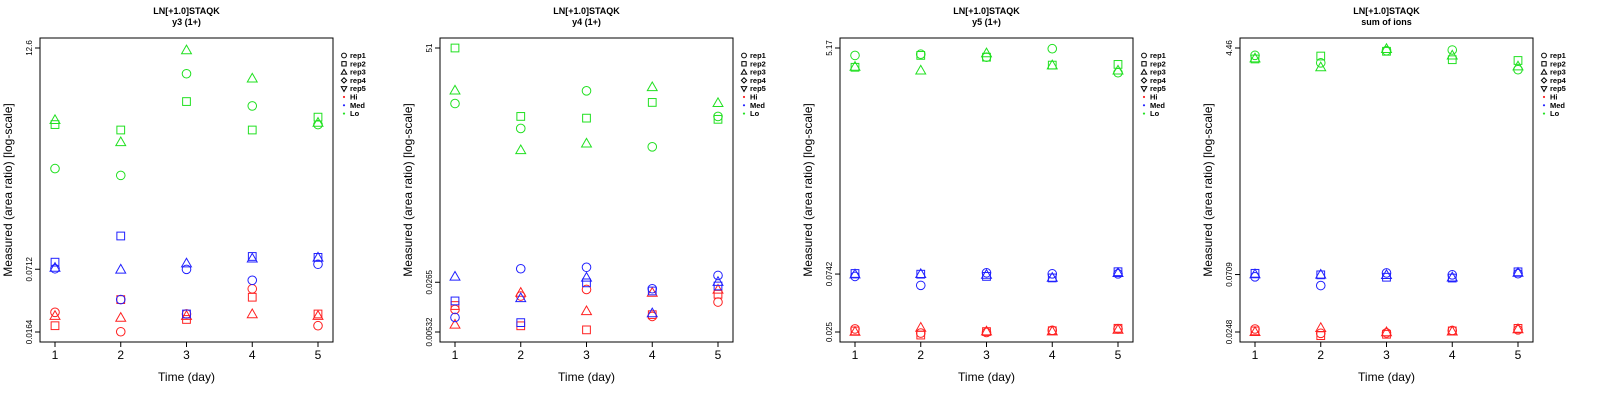 This screenshot has width=1600, height=405. What do you see at coordinates (829, 273) in the screenshot?
I see `y-tick-label: 0.0742` at bounding box center [829, 273].